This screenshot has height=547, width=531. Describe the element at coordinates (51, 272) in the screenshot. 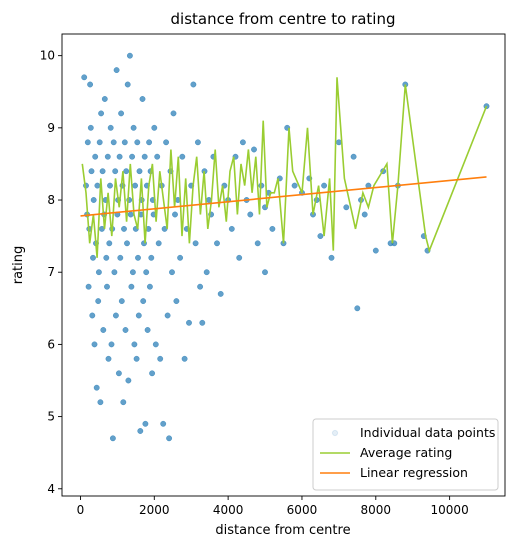

I see `y-tick-label: 7` at that location.